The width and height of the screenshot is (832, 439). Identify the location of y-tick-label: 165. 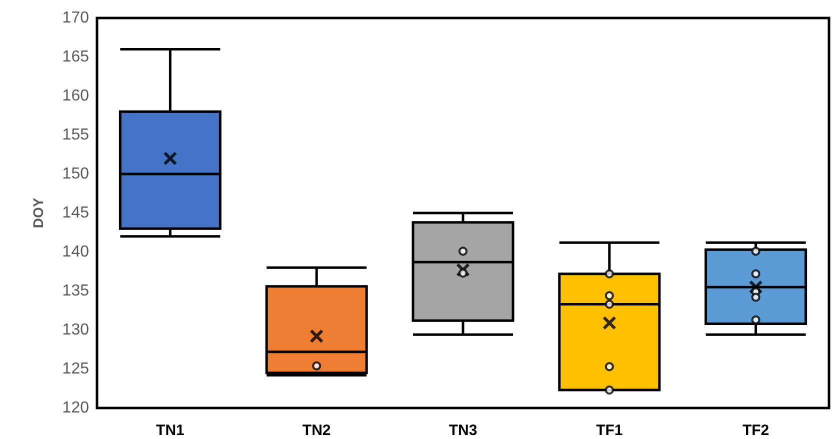
(76, 57).